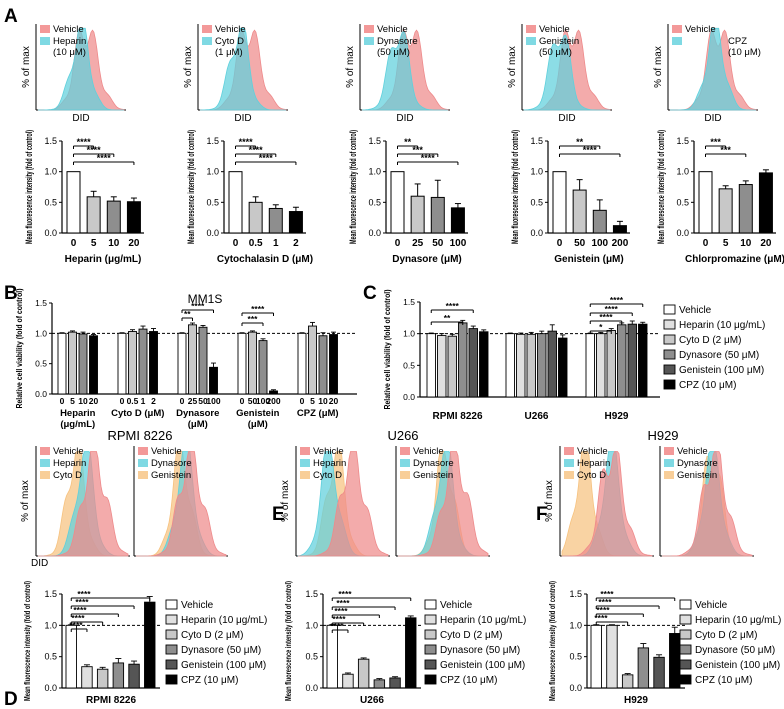 The image size is (784, 709). Describe the element at coordinates (575, 594) in the screenshot. I see `chart-f-ytick-label: 1.5` at that location.